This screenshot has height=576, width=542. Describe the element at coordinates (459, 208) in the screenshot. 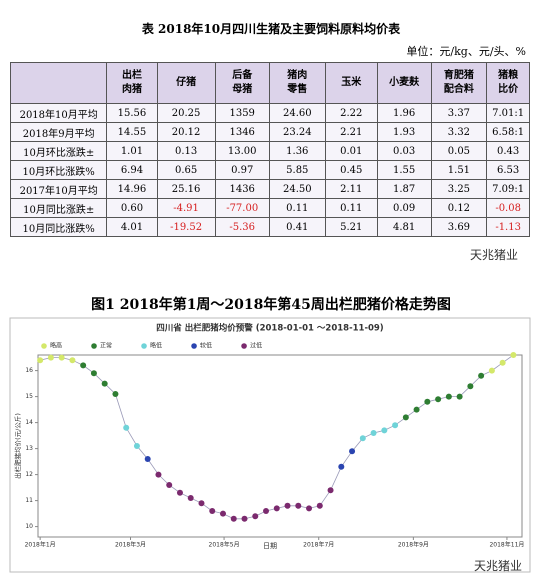

I see `table-cell: 0.12` at that location.